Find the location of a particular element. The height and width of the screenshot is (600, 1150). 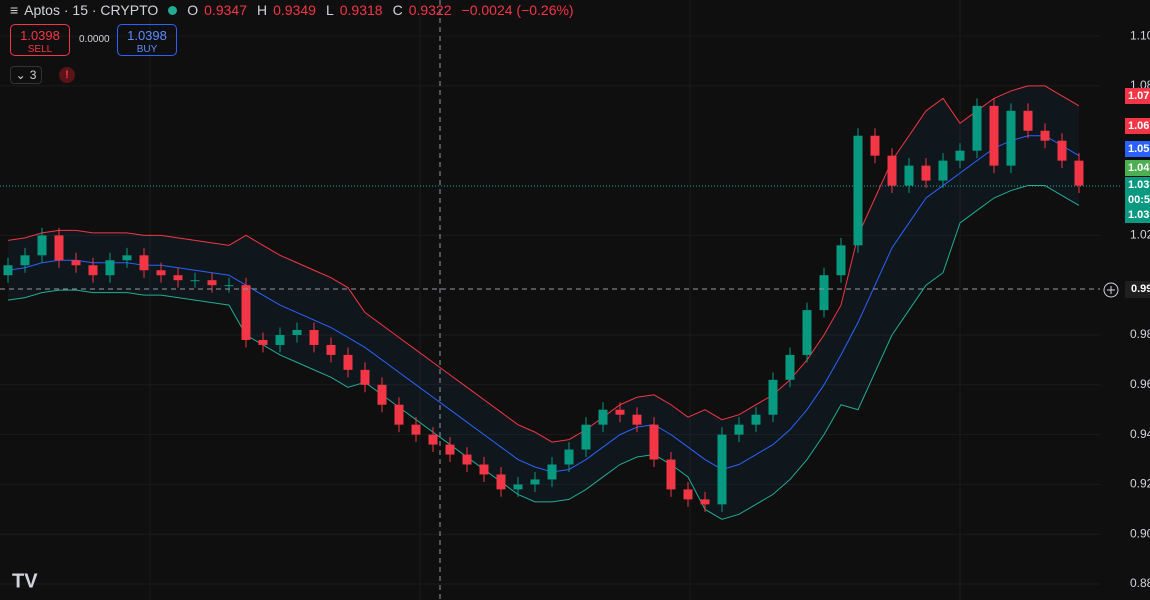

buy-price: 1.0398 is located at coordinates (147, 35).